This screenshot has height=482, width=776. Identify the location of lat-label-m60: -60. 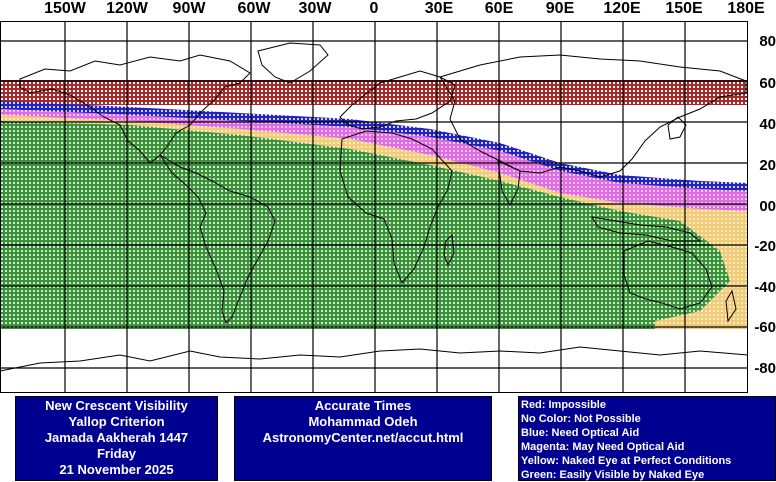
(765, 327).